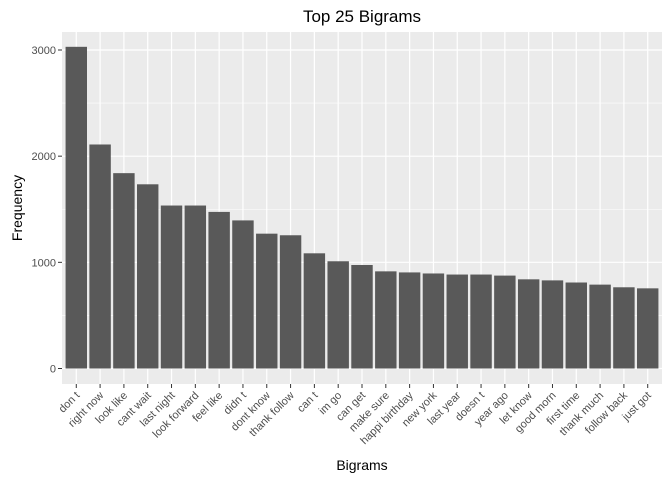 The width and height of the screenshot is (672, 480). I want to click on chart-title: Top 25 Bigrams, so click(362, 16).